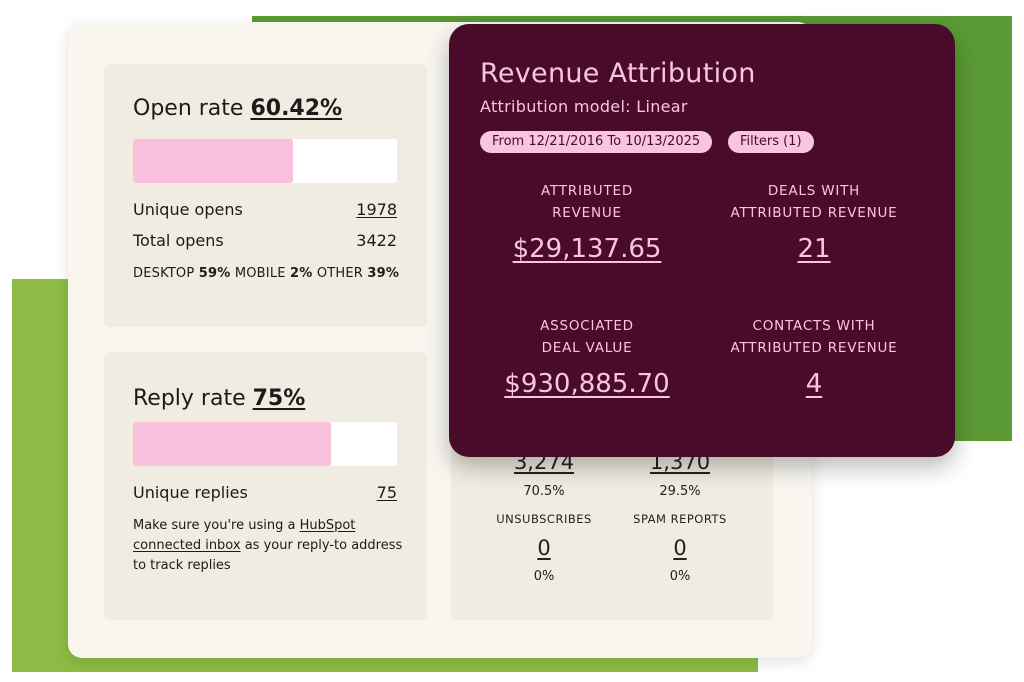 Image resolution: width=1024 pixels, height=682 pixels. What do you see at coordinates (814, 357) in the screenshot?
I see `kpi-contacts-with-attributed-revenue: CONTACTS WITH ATTRIBUTED REVENUE 4` at bounding box center [814, 357].